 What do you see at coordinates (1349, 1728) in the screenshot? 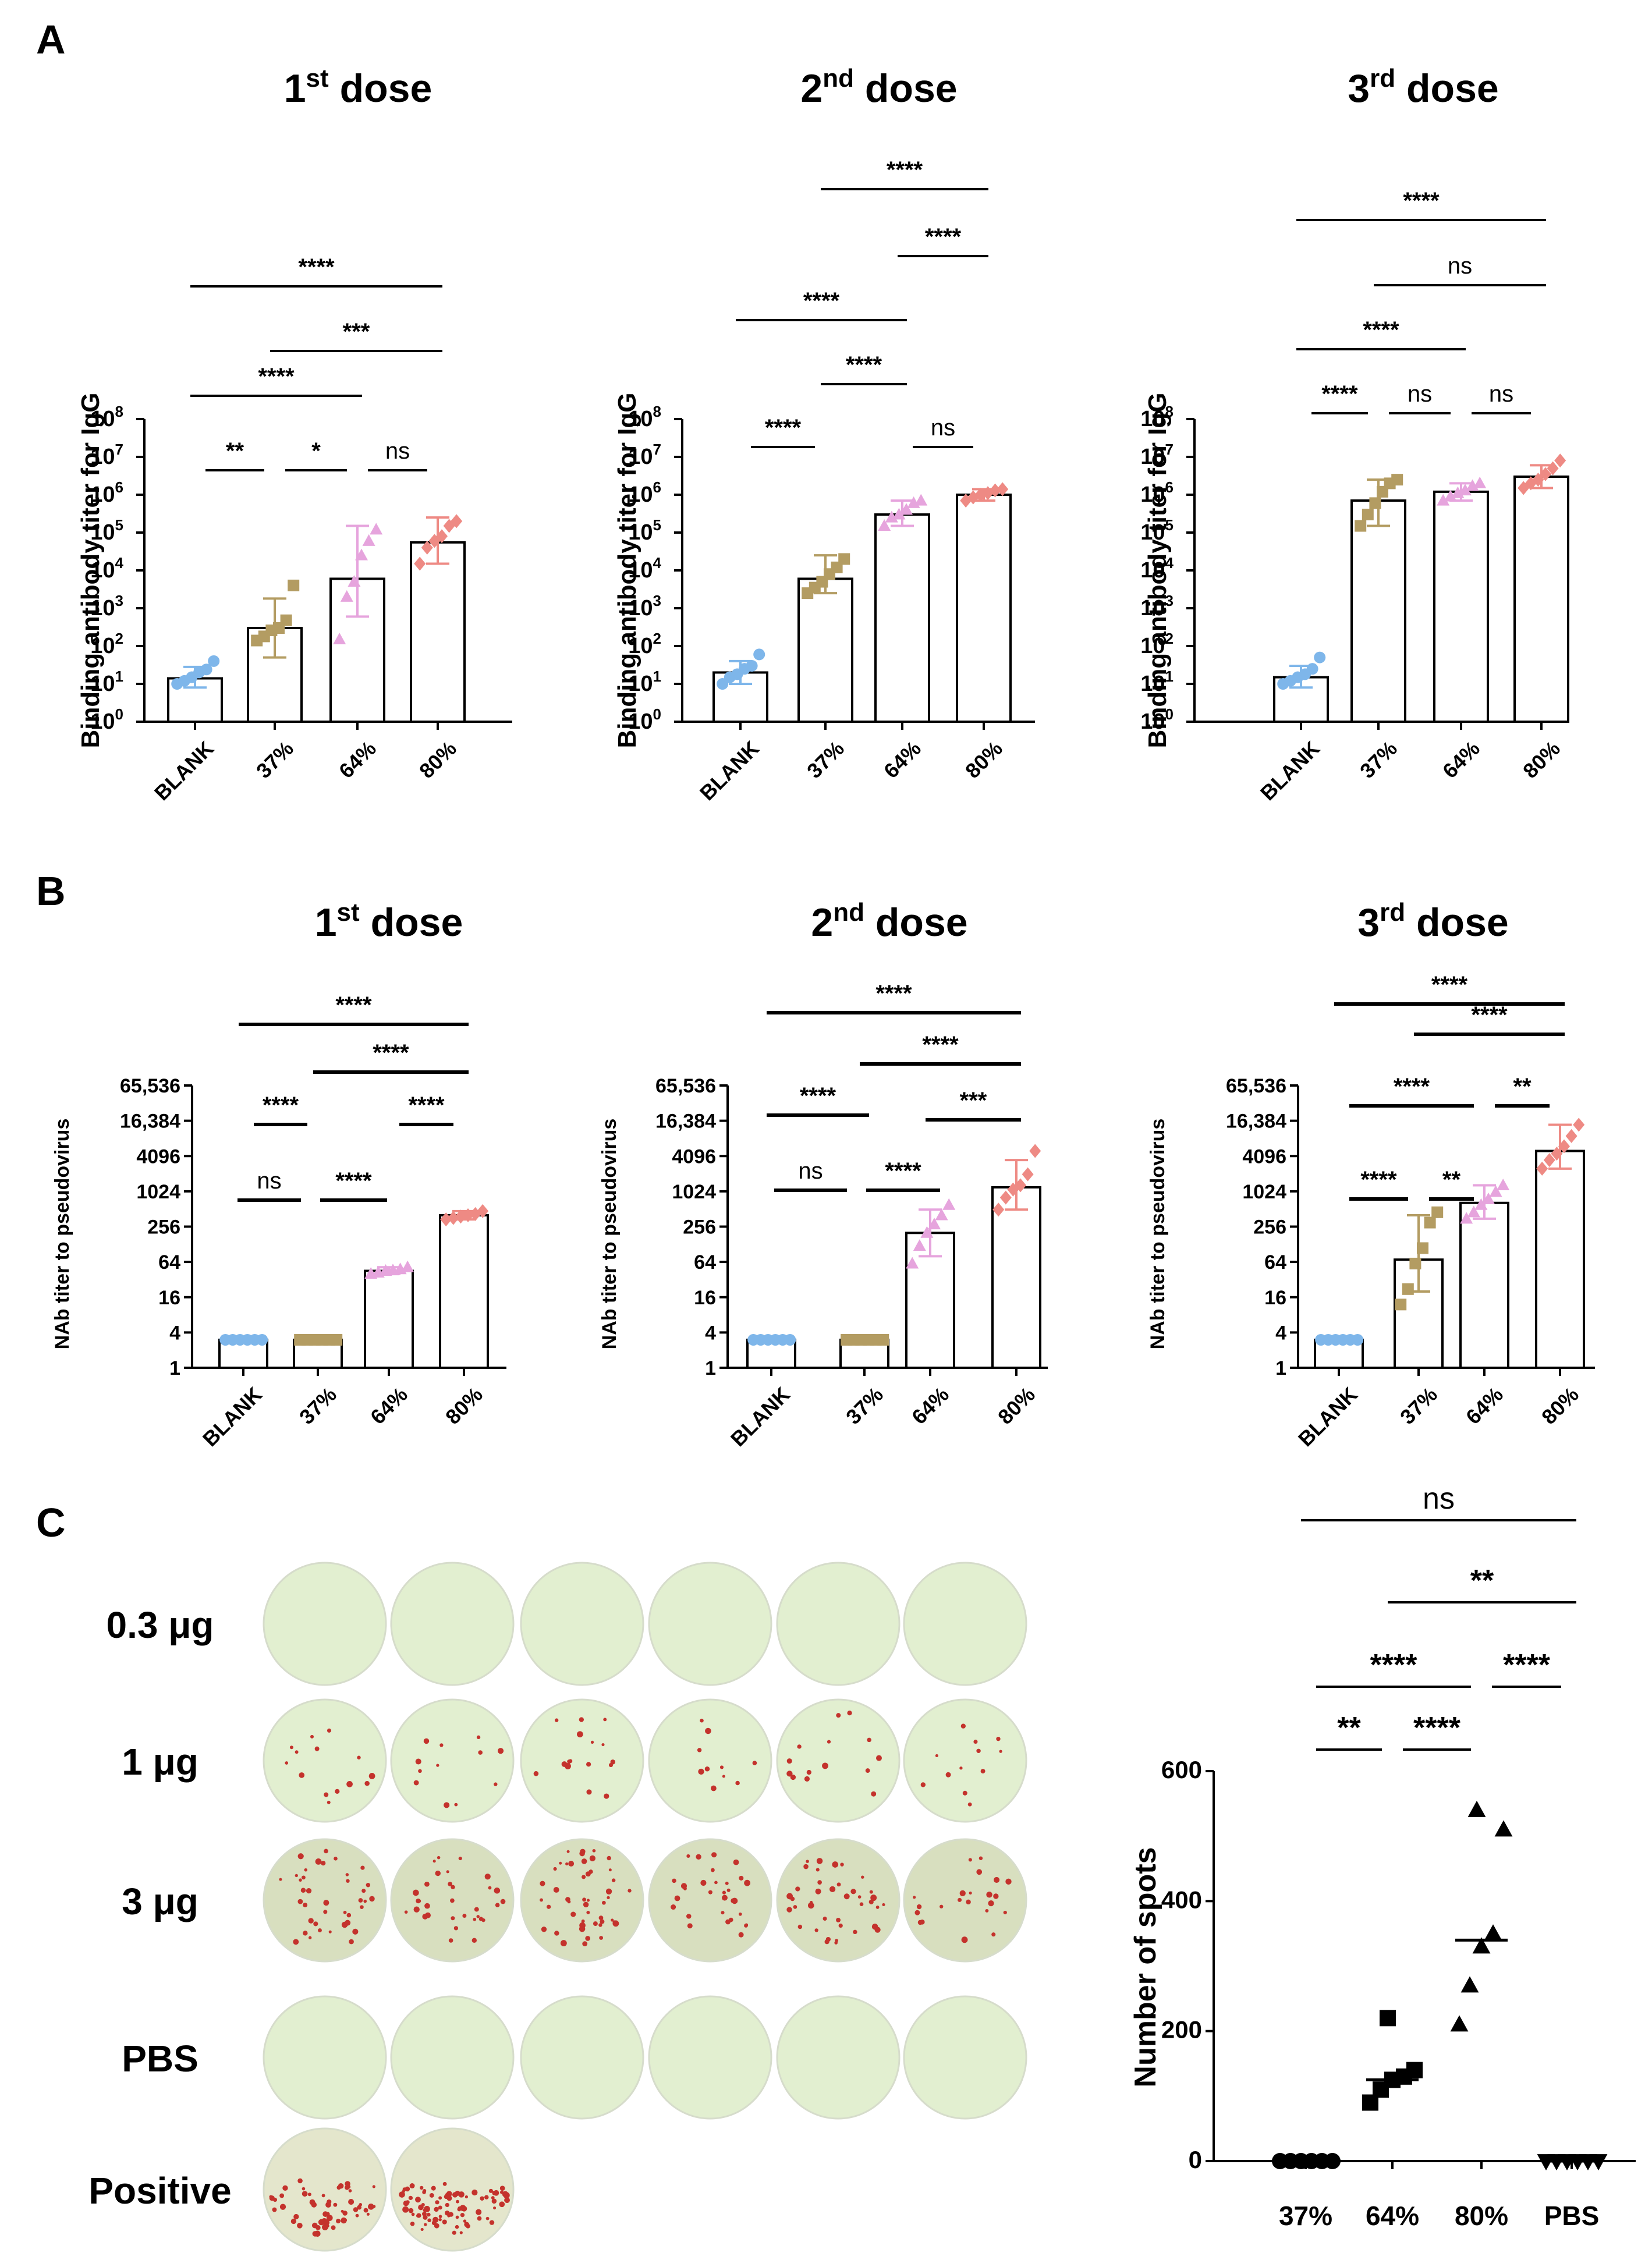
I see `significance-label: **` at bounding box center [1349, 1728].